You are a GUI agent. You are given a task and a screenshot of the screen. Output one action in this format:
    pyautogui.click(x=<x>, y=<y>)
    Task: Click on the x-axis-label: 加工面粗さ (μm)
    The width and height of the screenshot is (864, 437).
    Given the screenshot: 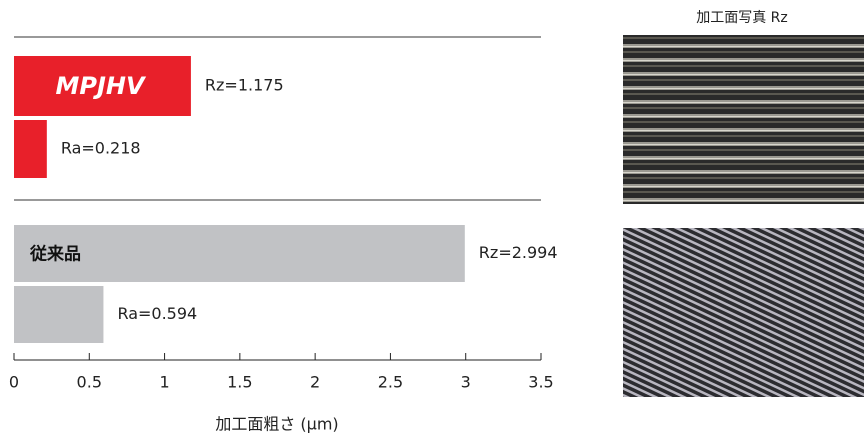 What is the action you would take?
    pyautogui.click(x=276, y=424)
    